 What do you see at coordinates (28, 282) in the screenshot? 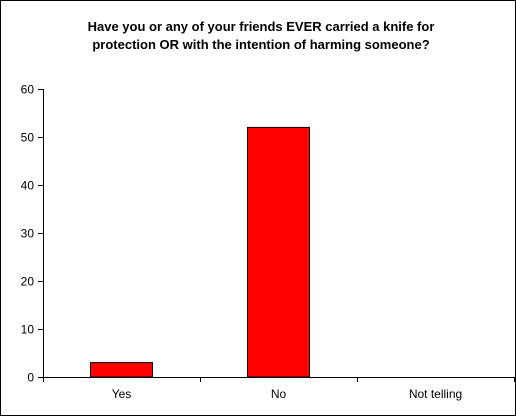
I see `y-tick-label: 20` at bounding box center [28, 282].